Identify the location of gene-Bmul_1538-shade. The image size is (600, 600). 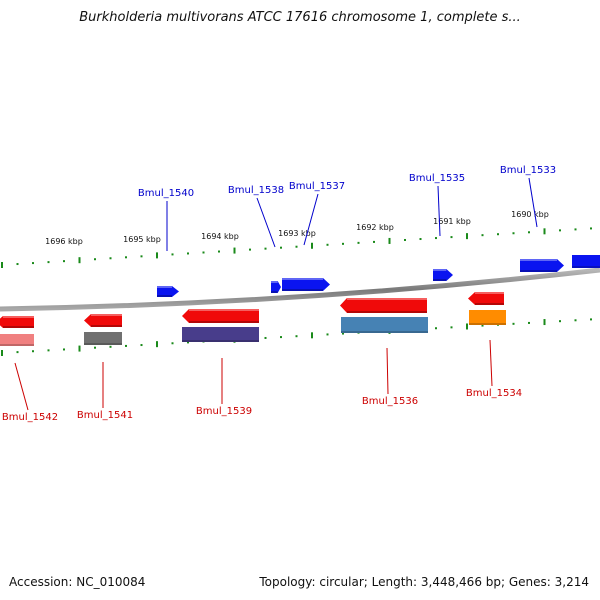
(274, 292).